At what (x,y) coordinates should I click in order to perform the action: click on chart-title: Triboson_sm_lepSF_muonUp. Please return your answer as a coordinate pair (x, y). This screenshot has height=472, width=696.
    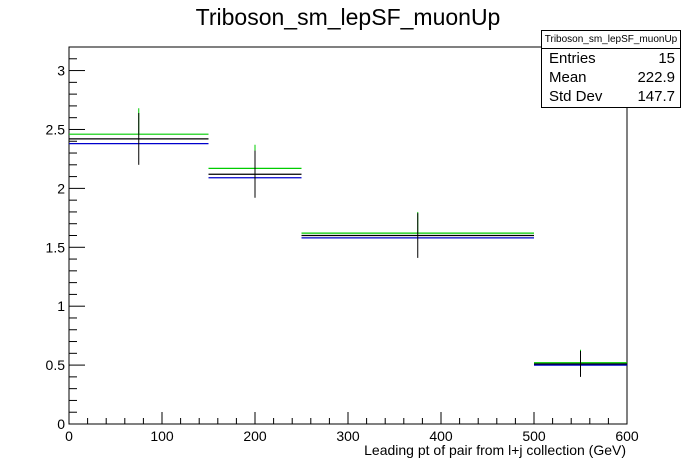
    Looking at the image, I should click on (348, 17).